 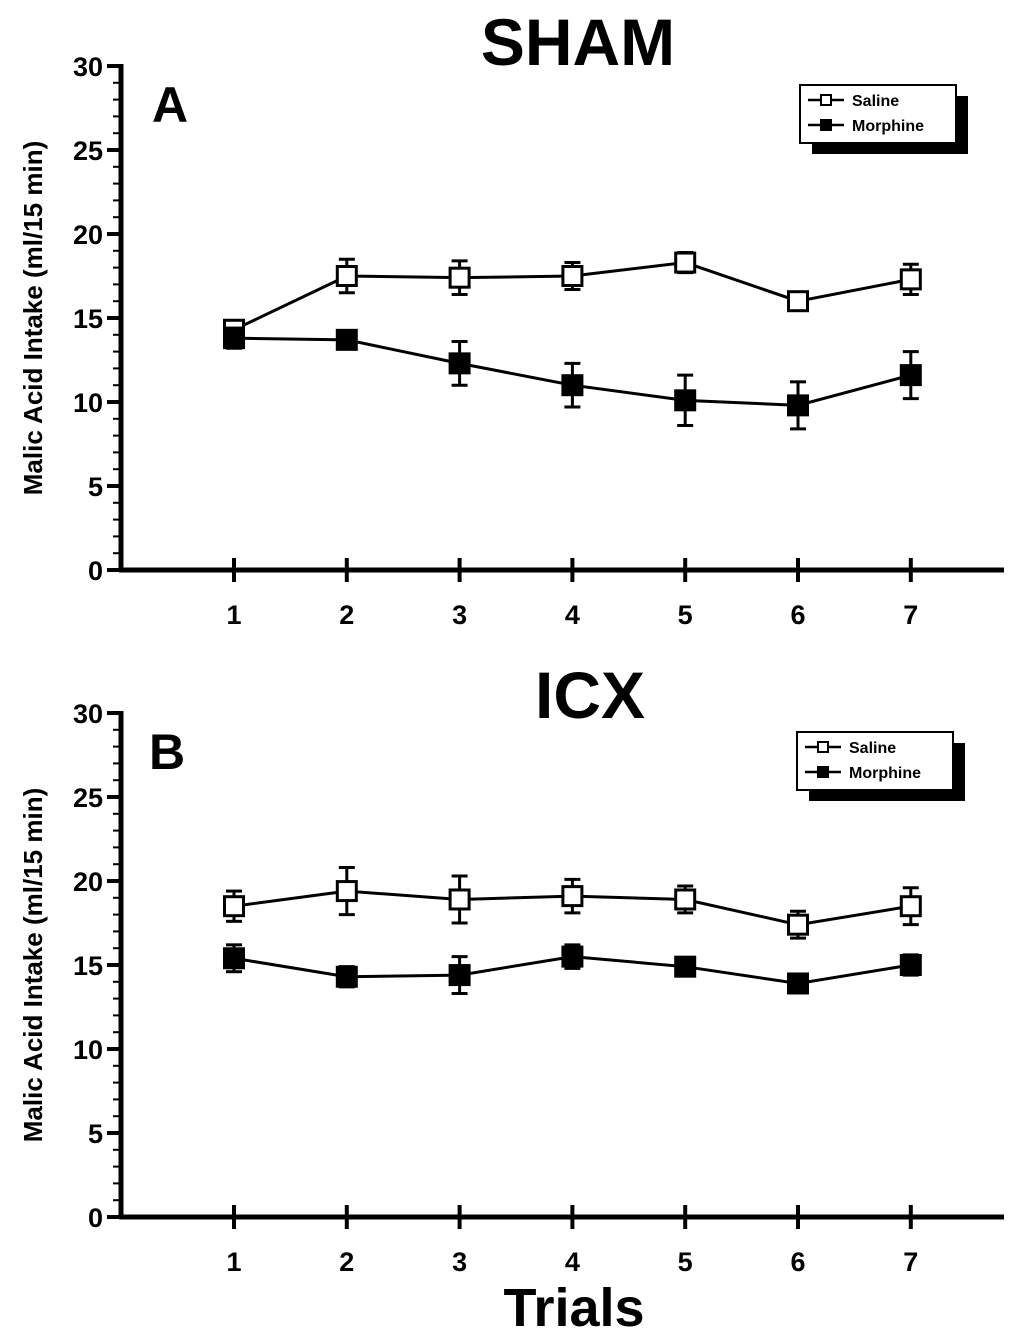 I want to click on panel-title: ICX, so click(x=590, y=695).